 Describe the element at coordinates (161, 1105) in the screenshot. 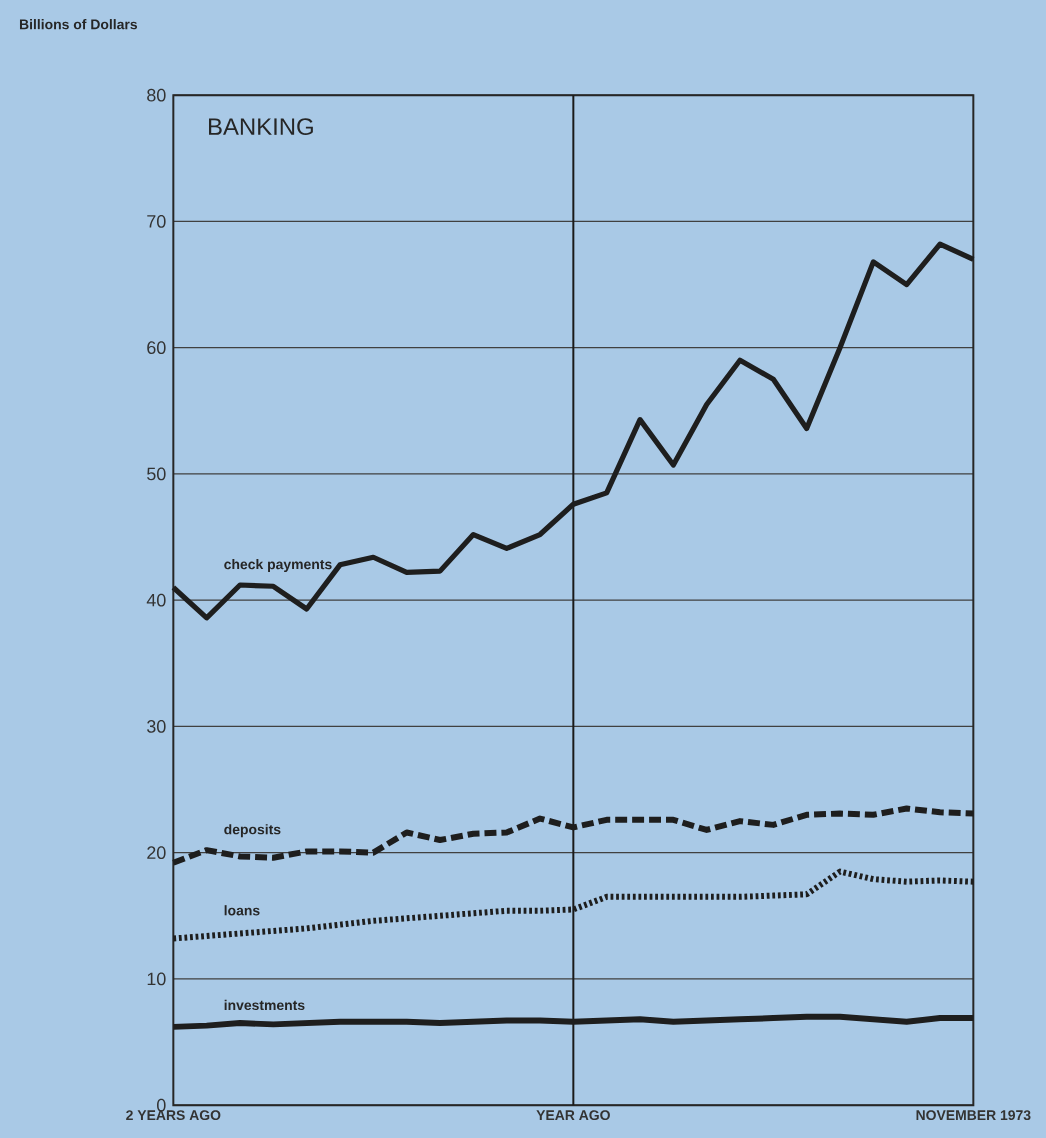

I see `y-tick-label: 0` at that location.